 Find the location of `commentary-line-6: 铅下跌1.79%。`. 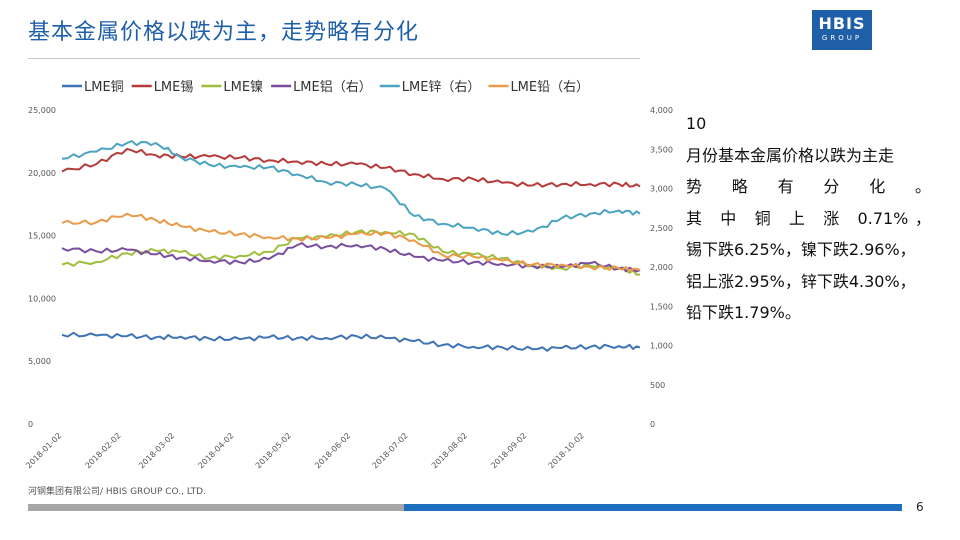

commentary-line-6: 铅下跌1.79%。 is located at coordinates (743, 312).